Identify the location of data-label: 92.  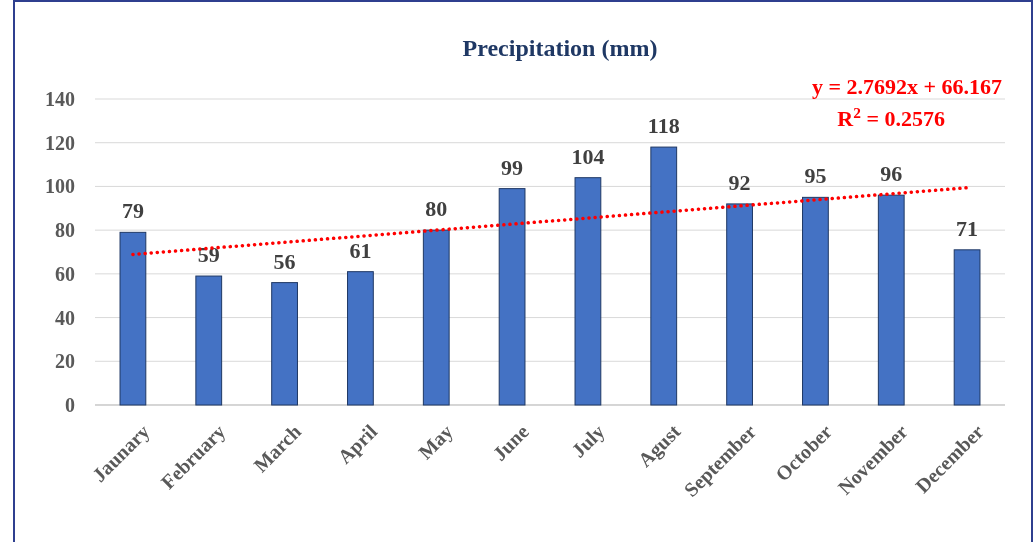
(739, 182).